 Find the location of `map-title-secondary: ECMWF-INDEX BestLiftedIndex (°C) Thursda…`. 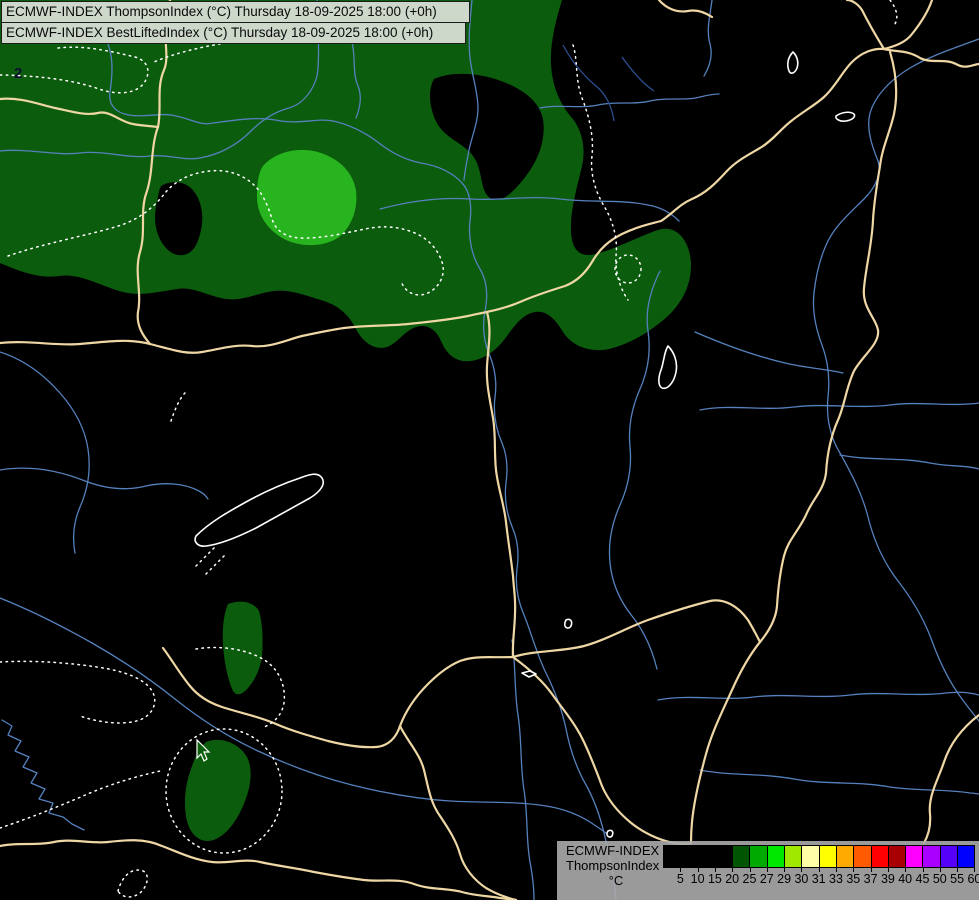

map-title-secondary: ECMWF-INDEX BestLiftedIndex (°C) Thursda… is located at coordinates (233, 33).